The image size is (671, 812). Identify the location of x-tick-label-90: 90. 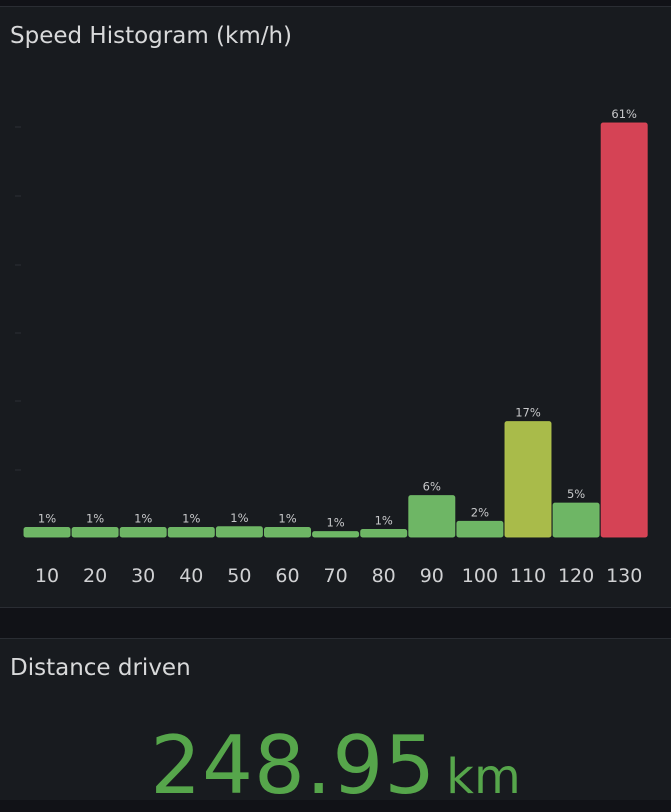
(432, 576).